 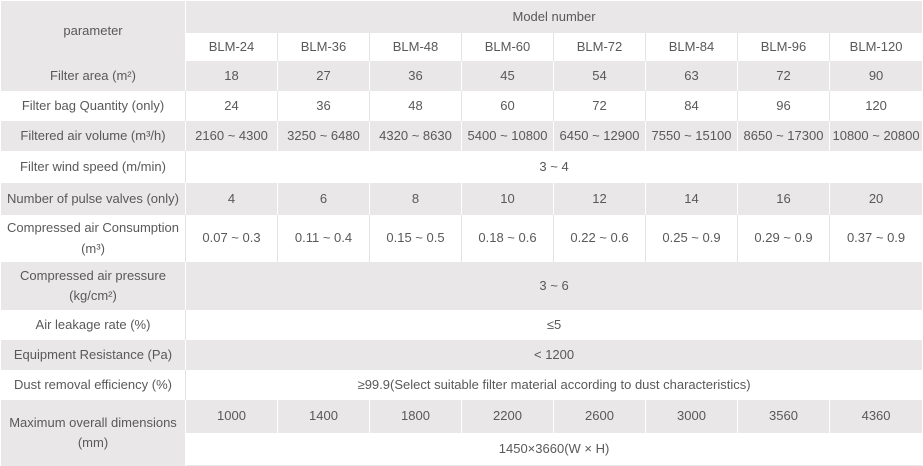 I want to click on value-cell: 5400 ~ 10800, so click(x=508, y=136).